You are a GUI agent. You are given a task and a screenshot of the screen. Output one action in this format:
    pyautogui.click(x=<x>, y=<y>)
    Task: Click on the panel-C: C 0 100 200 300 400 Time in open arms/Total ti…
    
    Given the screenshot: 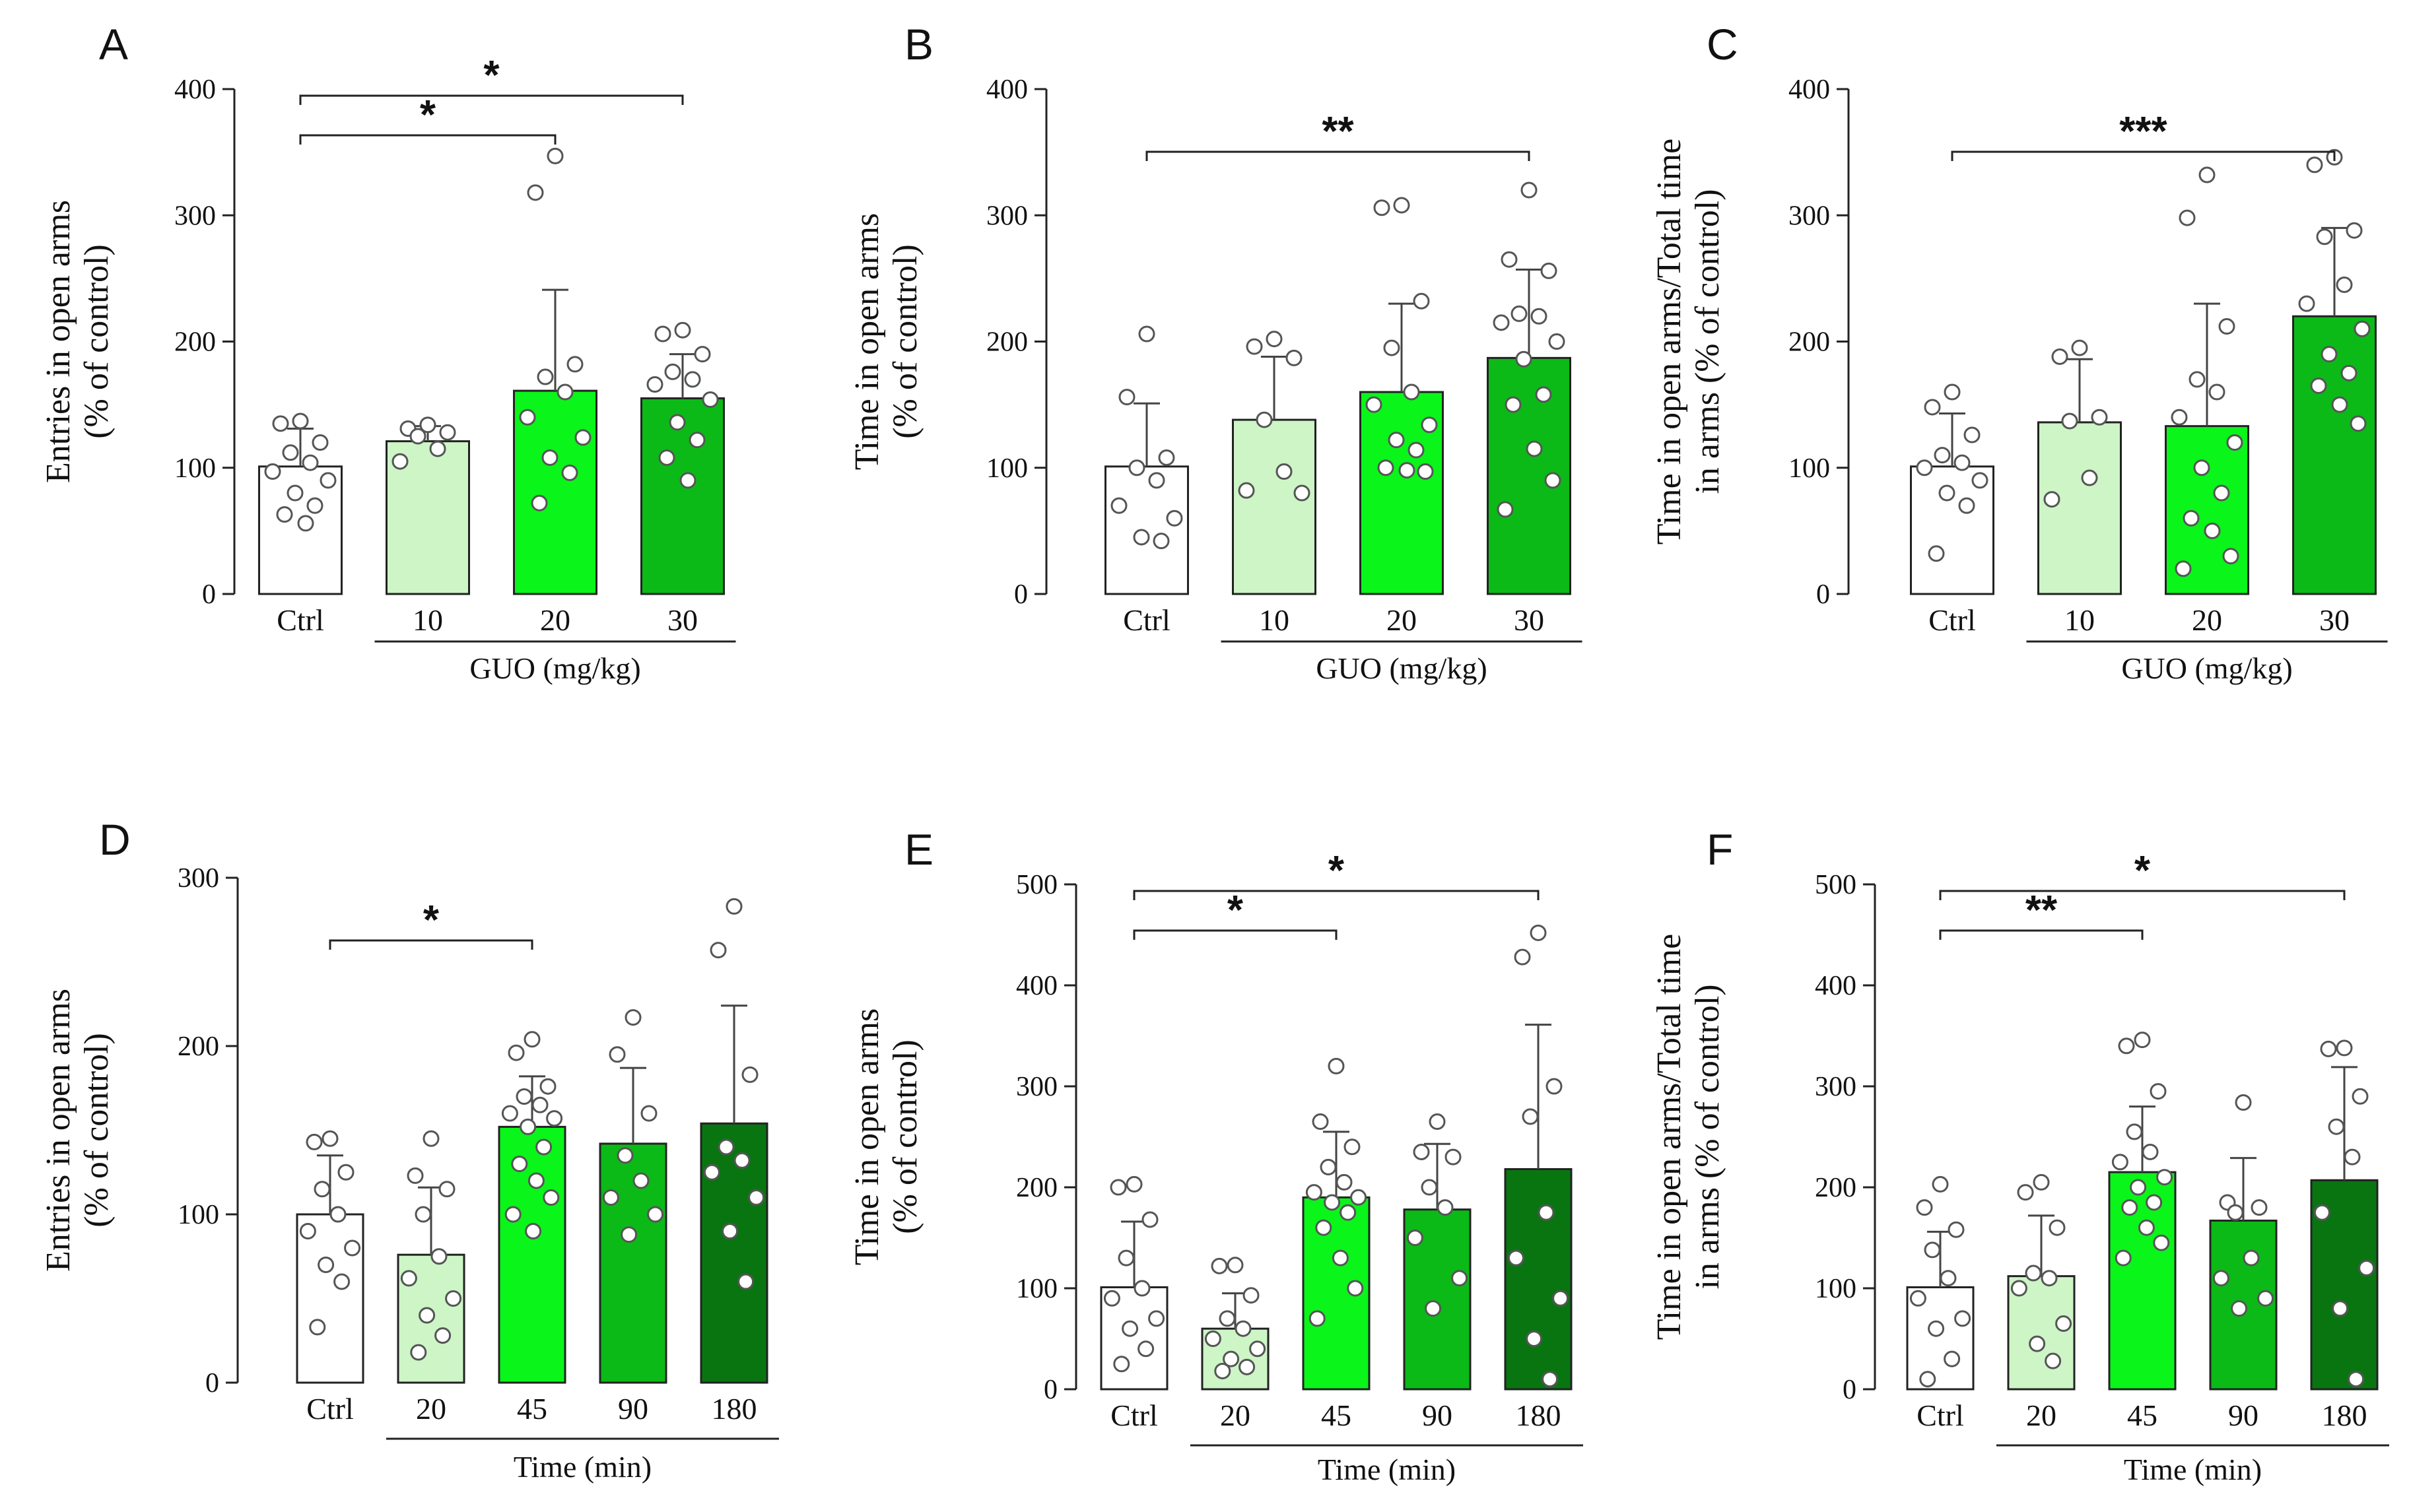 What is the action you would take?
    pyautogui.click(x=2019, y=352)
    